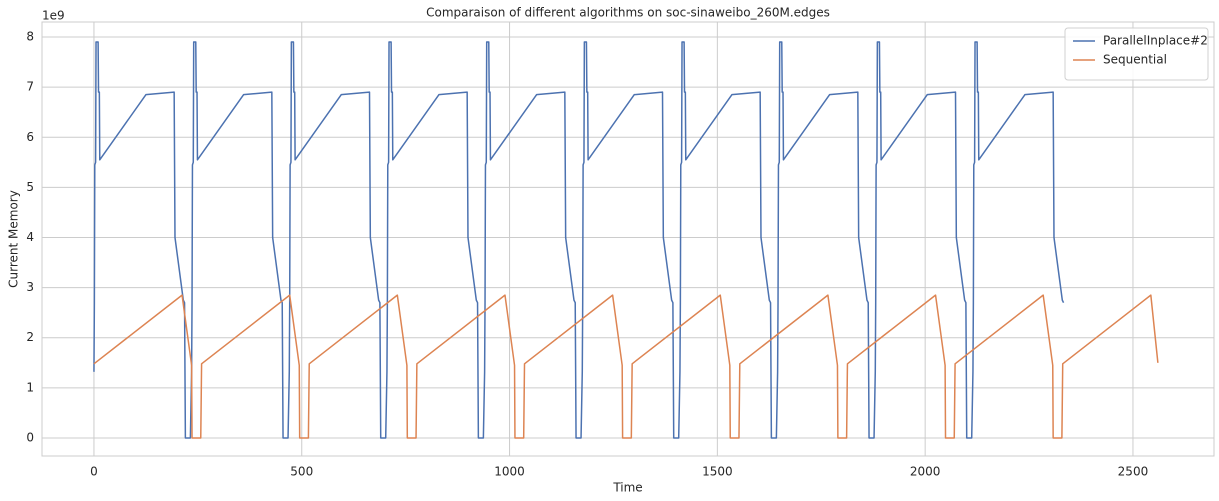 The width and height of the screenshot is (1219, 501). I want to click on y-offset-label: 1e9, so click(53, 16).